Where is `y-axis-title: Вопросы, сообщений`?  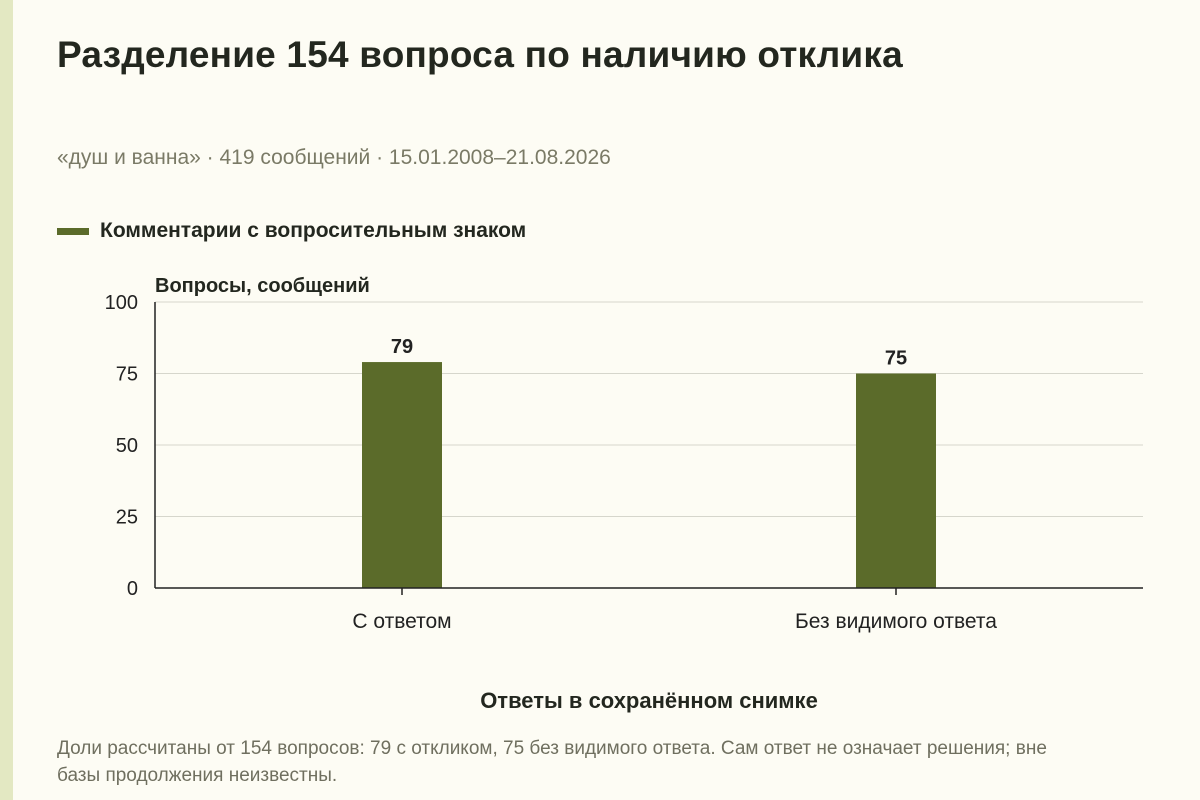
y-axis-title: Вопросы, сообщений is located at coordinates (262, 286).